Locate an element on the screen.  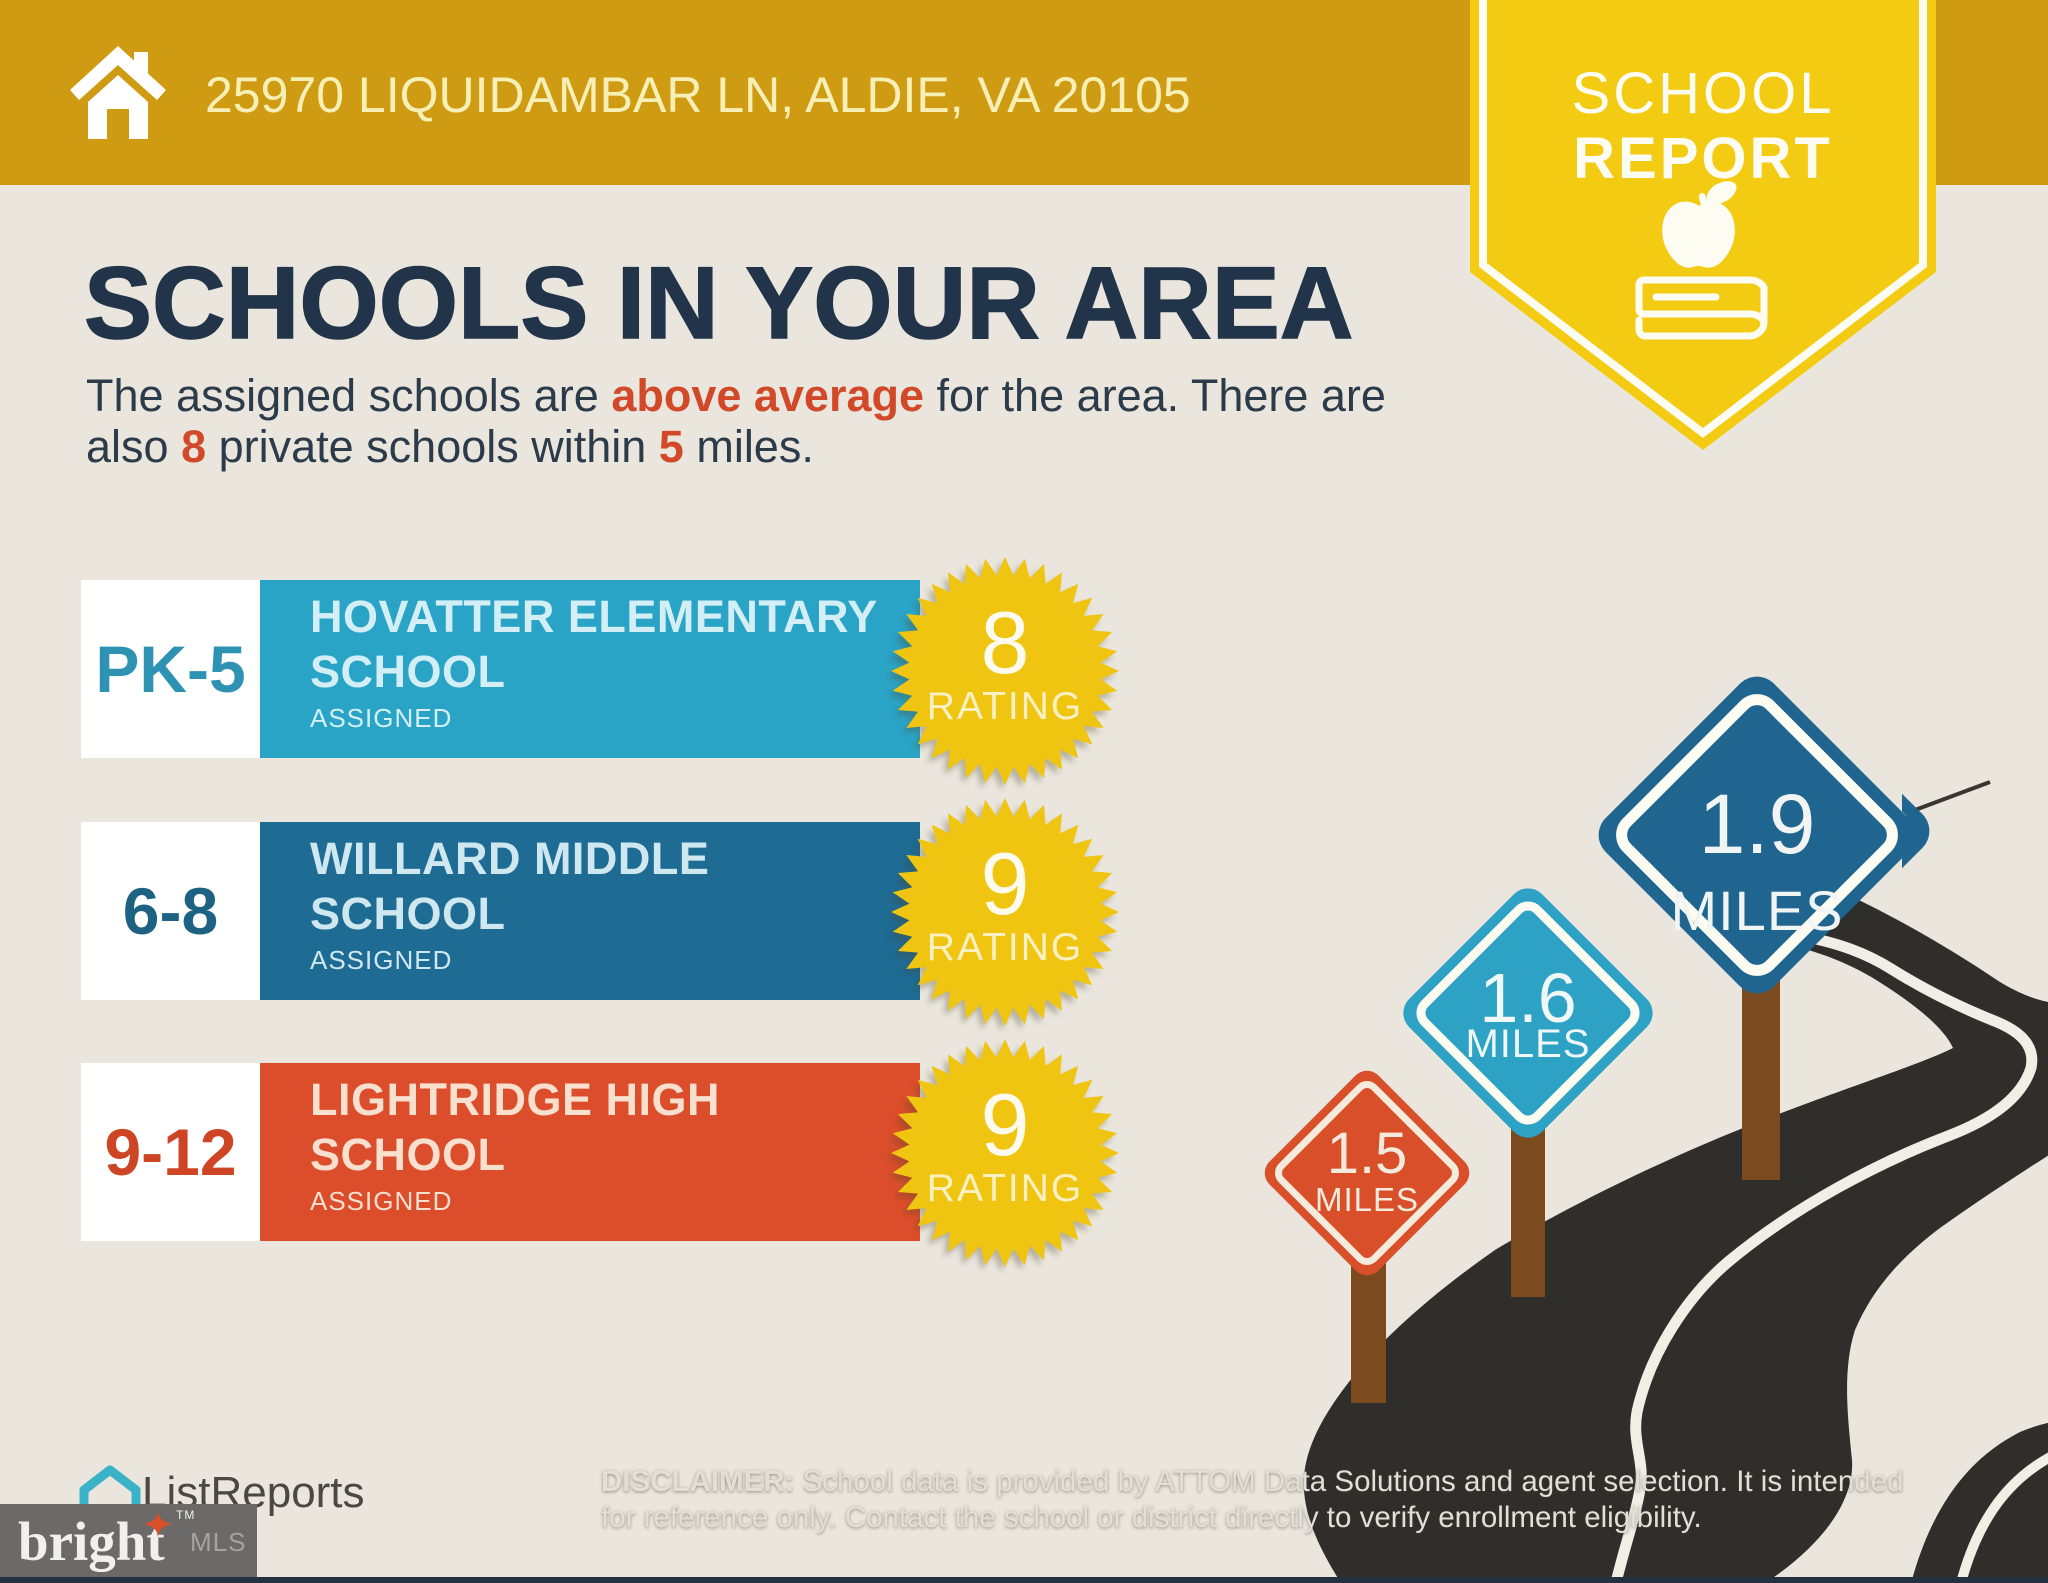
svg-text: 1.9 is located at coordinates (1757, 824).